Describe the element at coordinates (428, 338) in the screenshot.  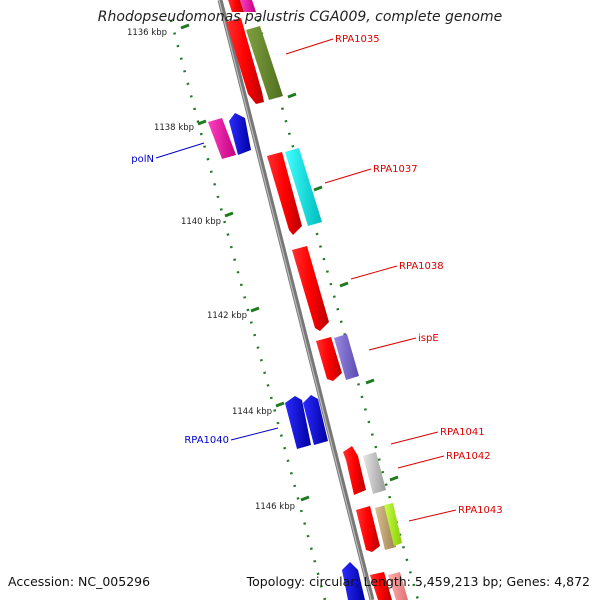
I see `label-ispe: ispE` at that location.